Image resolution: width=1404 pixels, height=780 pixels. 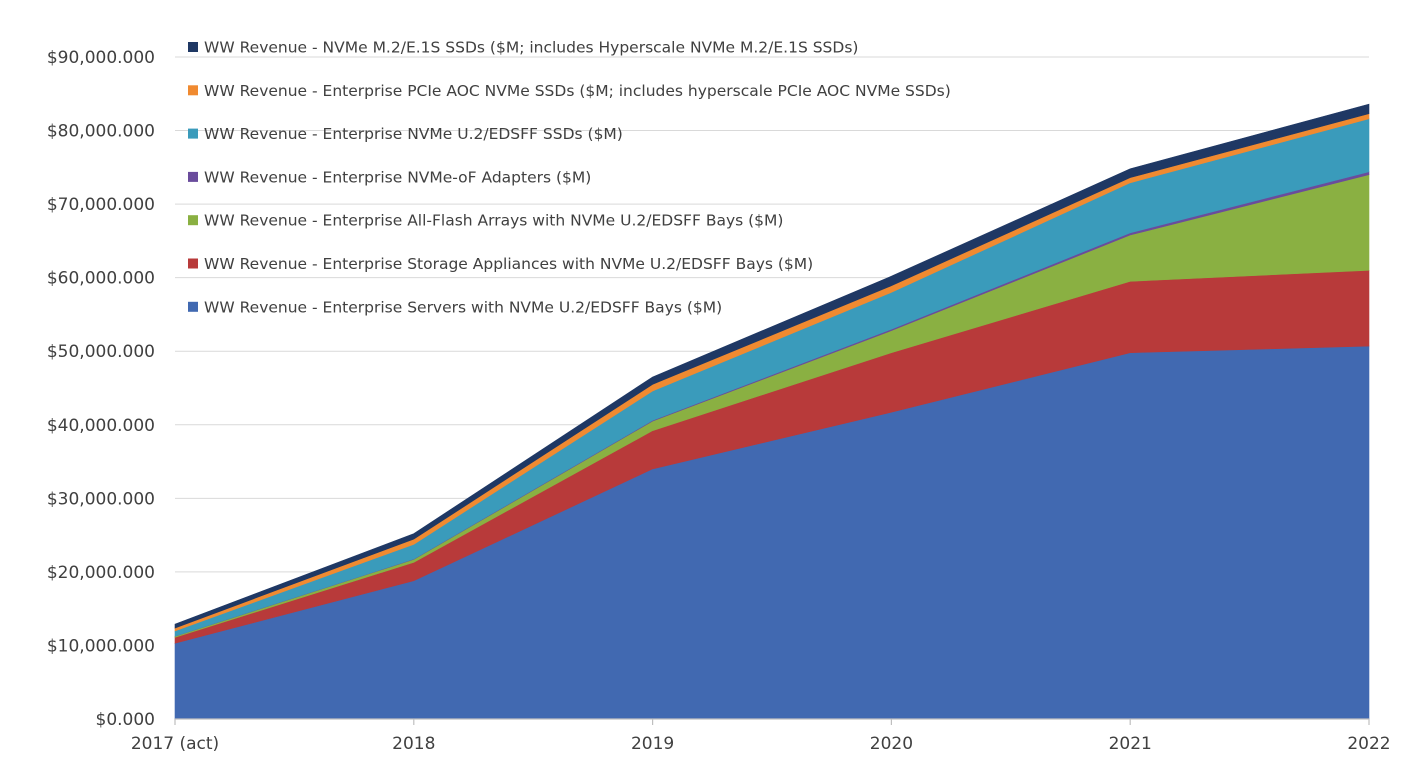 I want to click on y-tick-label: $80,000.000, so click(x=101, y=132).